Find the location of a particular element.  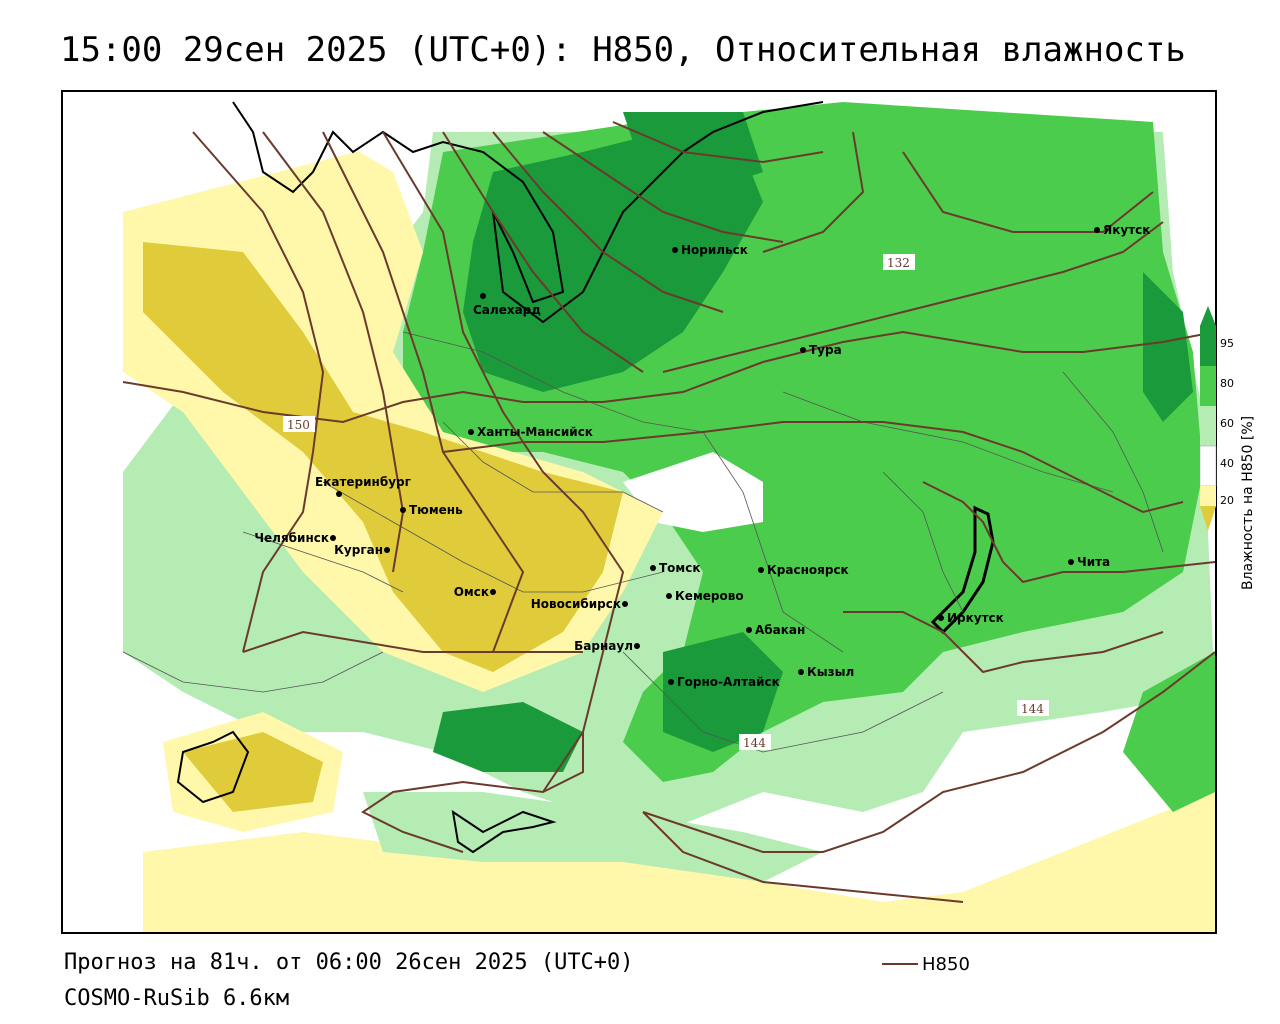

humidity-20-area-south is located at coordinates (679, 862).